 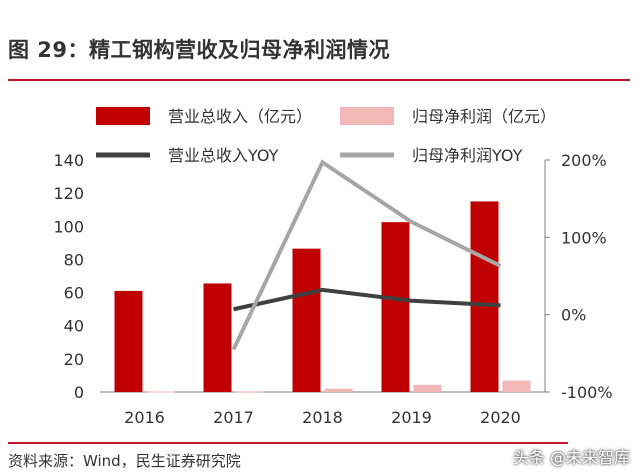 What do you see at coordinates (573, 315) in the screenshot?
I see `right-tick-label: 0%` at bounding box center [573, 315].